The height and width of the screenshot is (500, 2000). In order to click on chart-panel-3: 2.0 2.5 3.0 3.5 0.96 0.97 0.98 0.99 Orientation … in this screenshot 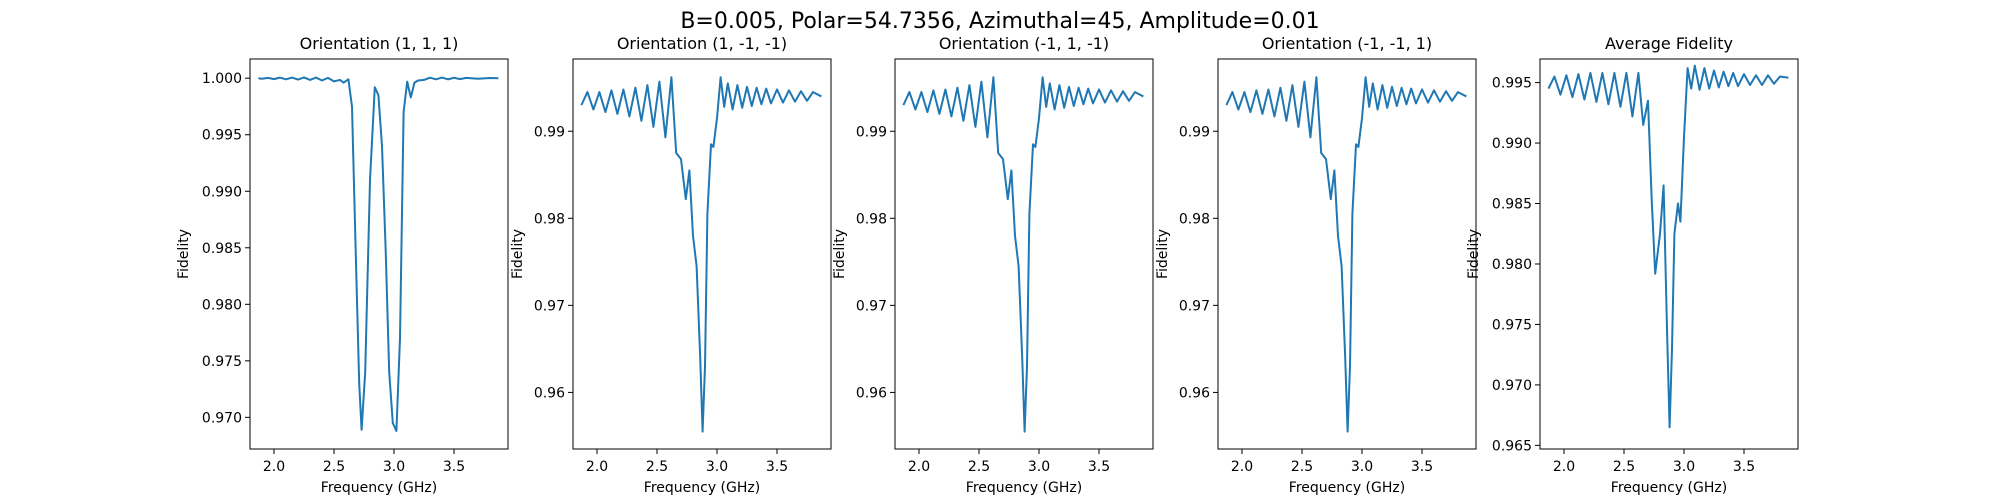, I will do `click(993, 265)`.